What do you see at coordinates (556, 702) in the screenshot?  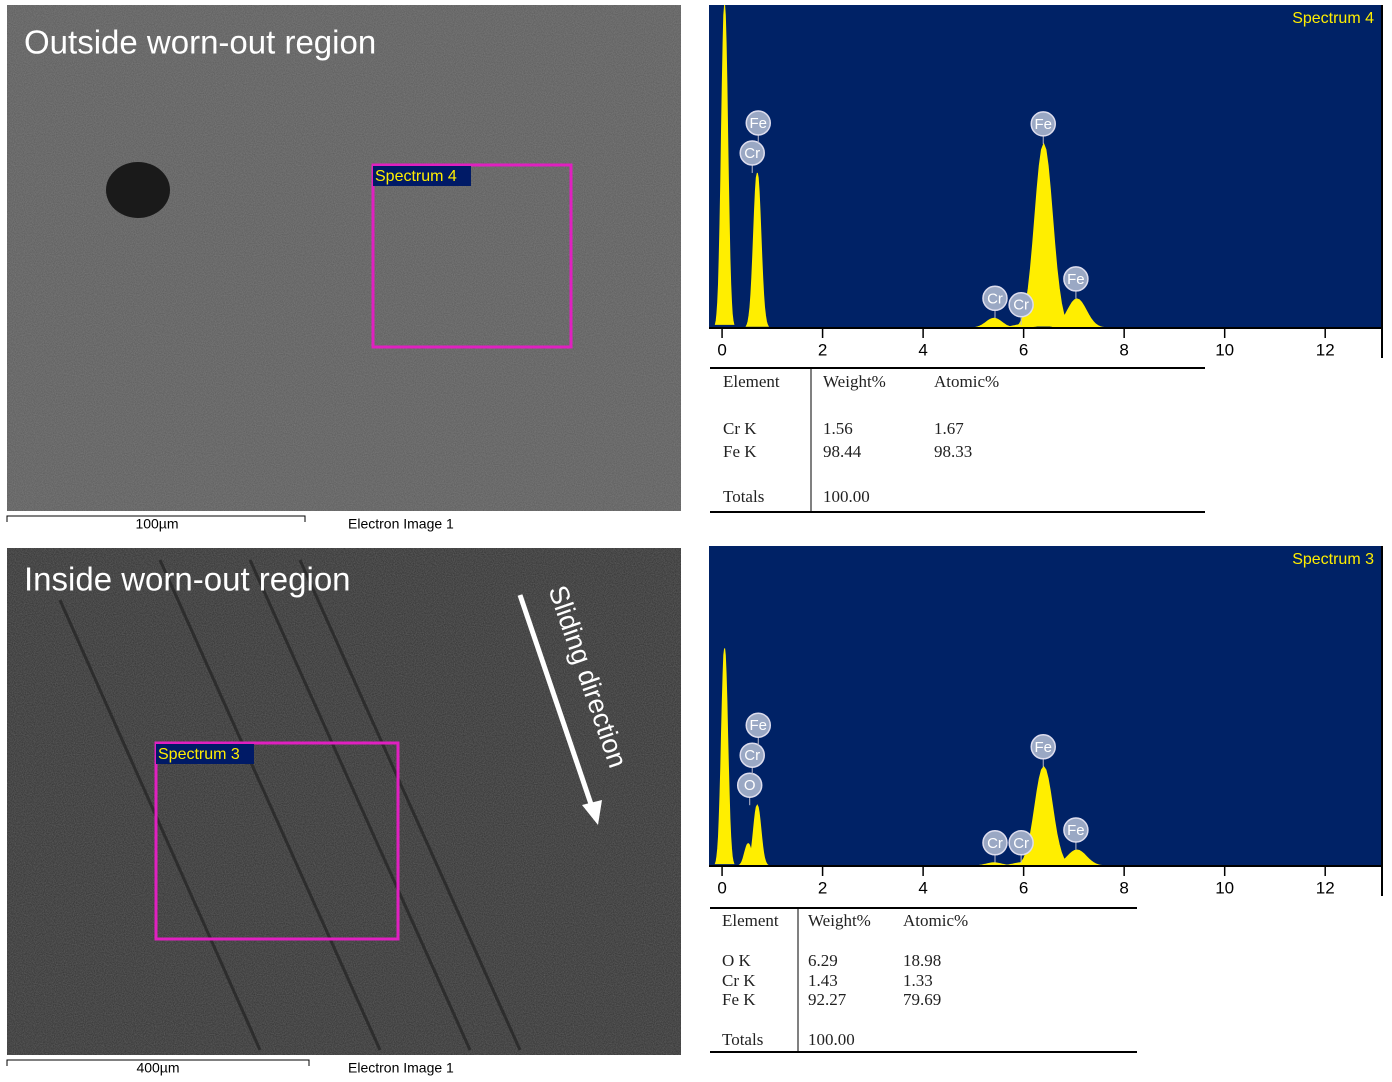 I see `arrow-shaft` at bounding box center [556, 702].